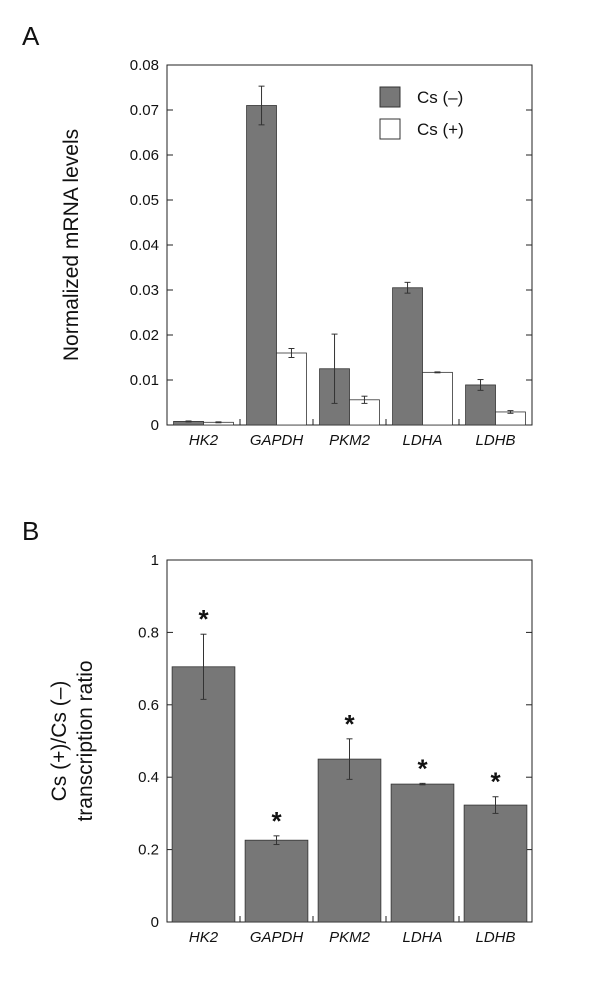 This screenshot has height=993, width=591. I want to click on chart-0-category-label: LDHA, so click(422, 440).